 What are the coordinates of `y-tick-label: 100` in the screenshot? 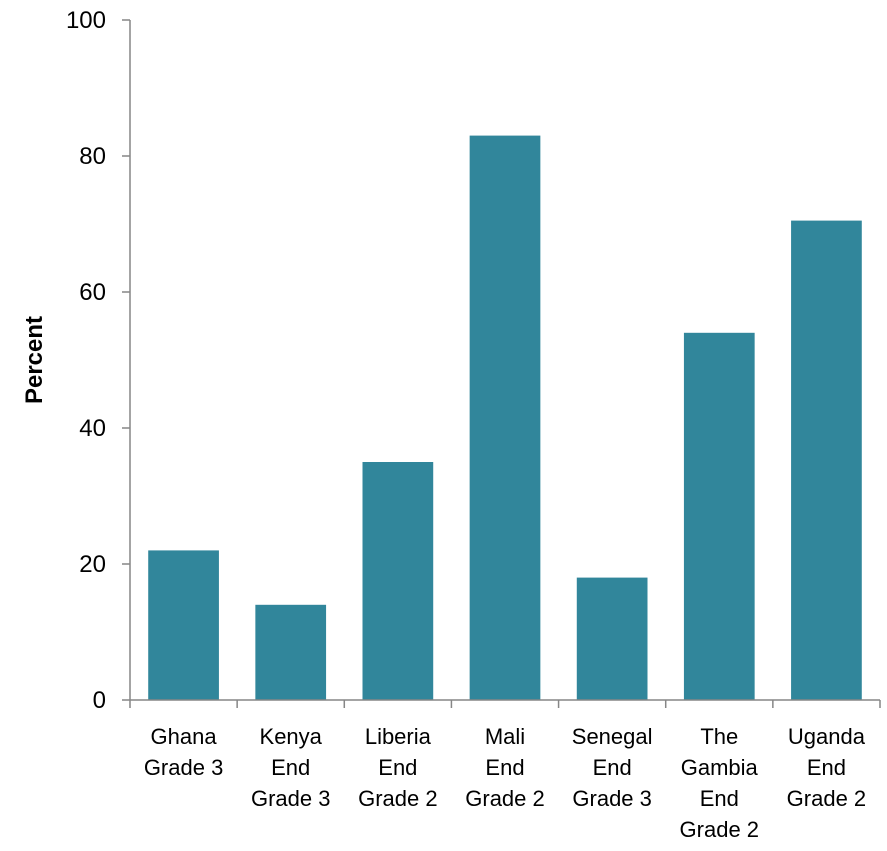 It's located at (86, 20).